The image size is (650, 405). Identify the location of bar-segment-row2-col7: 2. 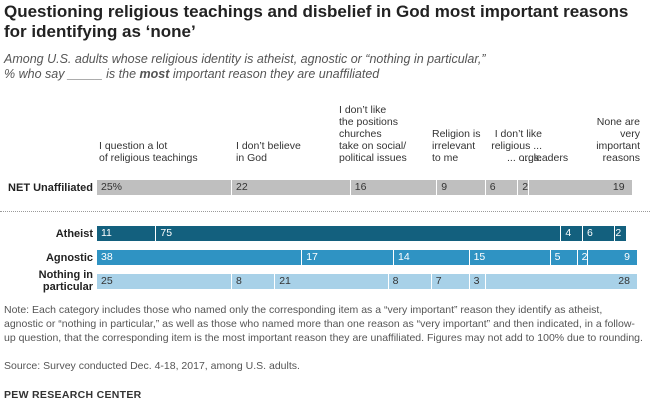
(621, 233).